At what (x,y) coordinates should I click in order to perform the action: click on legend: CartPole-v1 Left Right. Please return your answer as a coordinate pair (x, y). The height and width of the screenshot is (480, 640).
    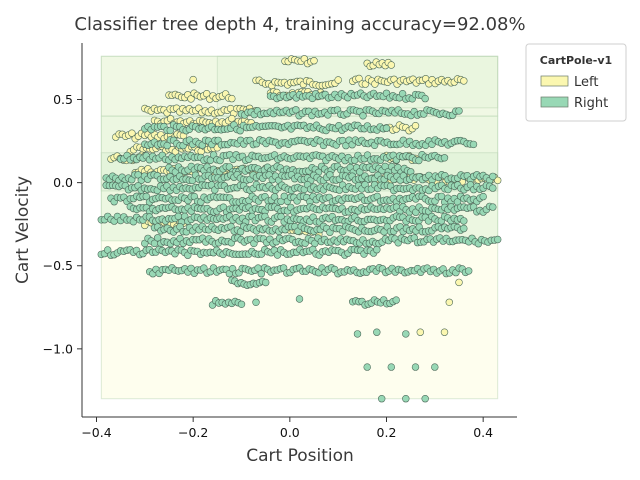
    Looking at the image, I should click on (576, 82).